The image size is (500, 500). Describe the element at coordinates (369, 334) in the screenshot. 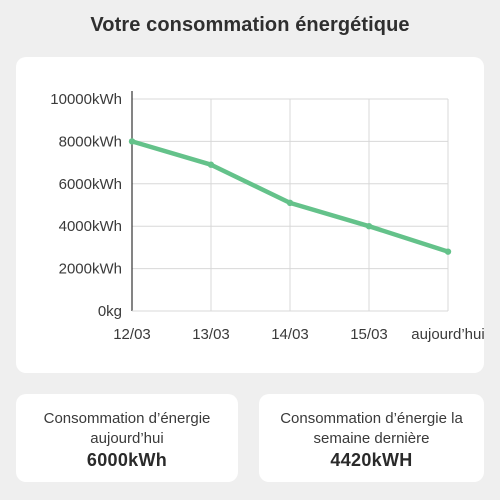

I see `x-tick-label: 15/03` at that location.